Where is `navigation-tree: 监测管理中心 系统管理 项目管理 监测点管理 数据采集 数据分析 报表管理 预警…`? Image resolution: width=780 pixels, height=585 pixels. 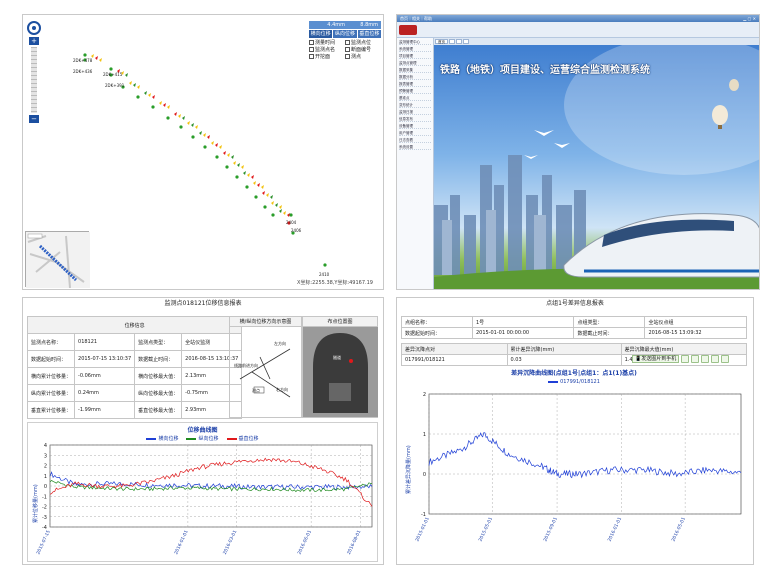 navigation-tree: 监测管理中心 系统管理 项目管理 监测点管理 数据采集 数据分析 报表管理 预警… is located at coordinates (415, 163).